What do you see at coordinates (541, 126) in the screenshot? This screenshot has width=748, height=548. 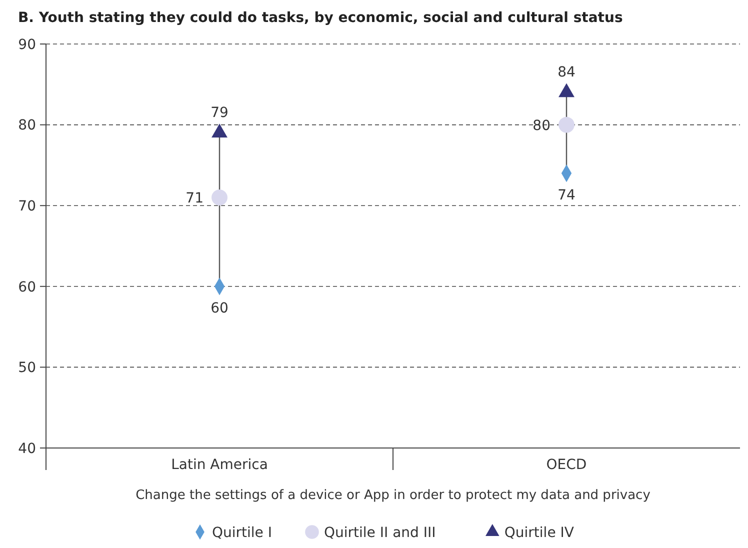 I see `data-label: 80` at bounding box center [541, 126].